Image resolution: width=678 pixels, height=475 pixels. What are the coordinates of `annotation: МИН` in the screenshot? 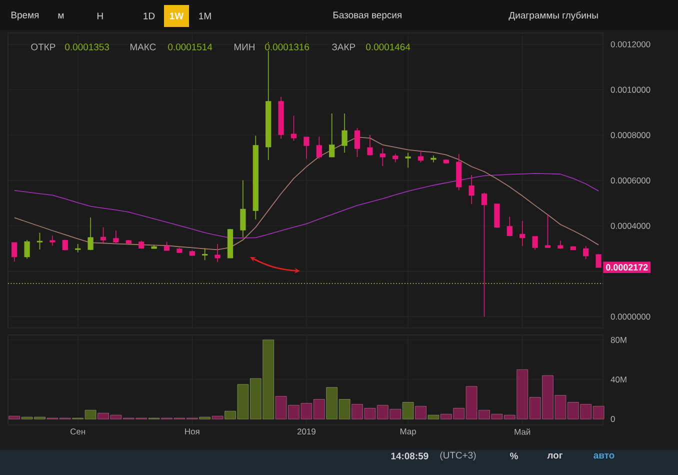 It's located at (244, 47).